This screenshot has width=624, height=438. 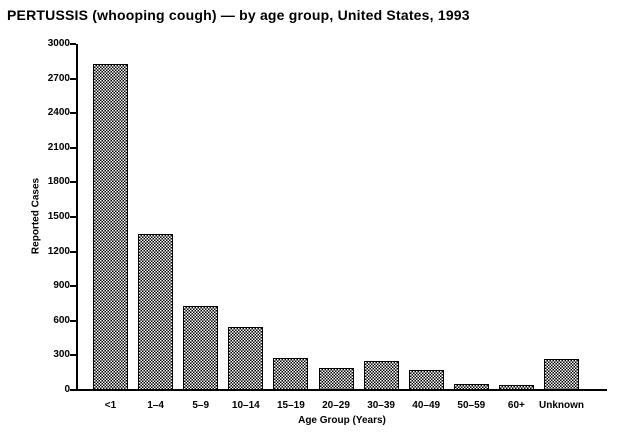 What do you see at coordinates (58, 182) in the screenshot?
I see `y-tick-label: 1800` at bounding box center [58, 182].